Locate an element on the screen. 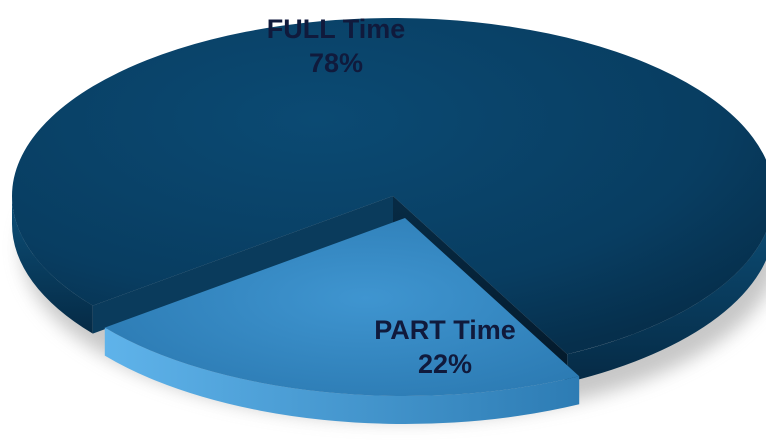 The image size is (766, 448). full-time-slice-side-left is located at coordinates (52, 265).